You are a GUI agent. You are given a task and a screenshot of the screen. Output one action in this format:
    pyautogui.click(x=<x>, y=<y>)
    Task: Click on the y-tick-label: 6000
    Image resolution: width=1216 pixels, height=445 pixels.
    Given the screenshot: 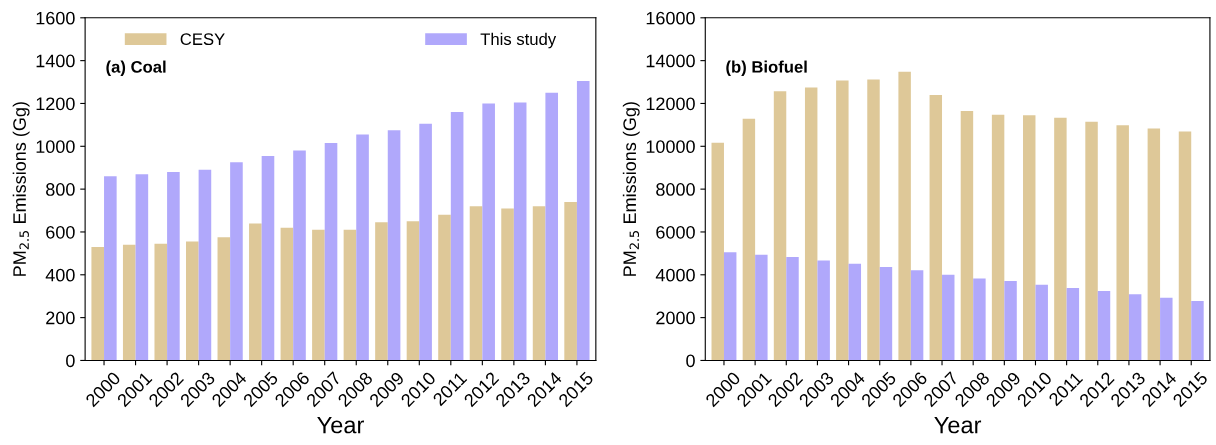 What is the action you would take?
    pyautogui.click(x=675, y=232)
    